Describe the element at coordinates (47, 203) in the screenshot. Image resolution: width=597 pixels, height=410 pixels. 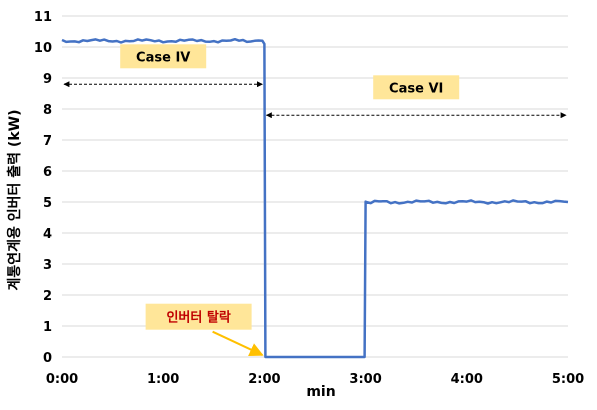
I see `y-tick-label: 5` at that location.